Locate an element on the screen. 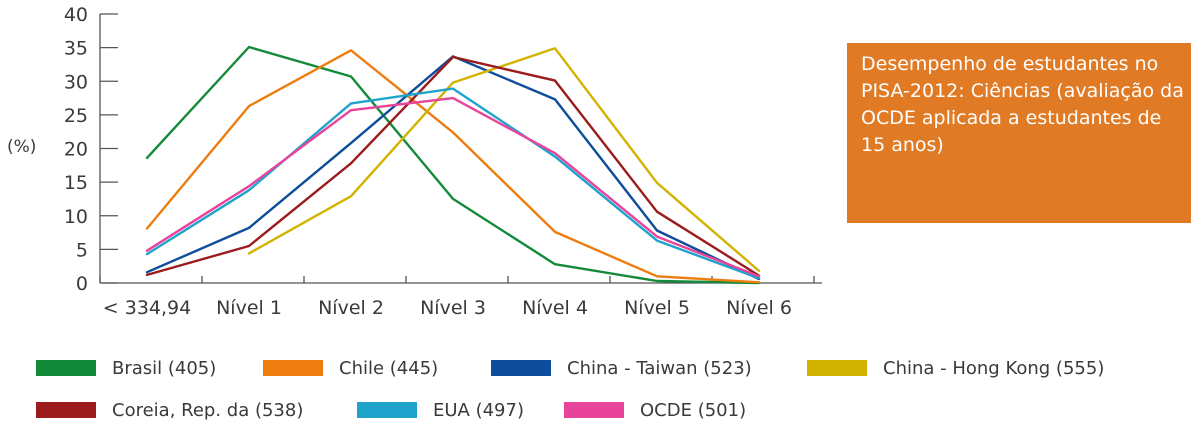 The height and width of the screenshot is (435, 1191). y-tick-label: 40 is located at coordinates (76, 15).